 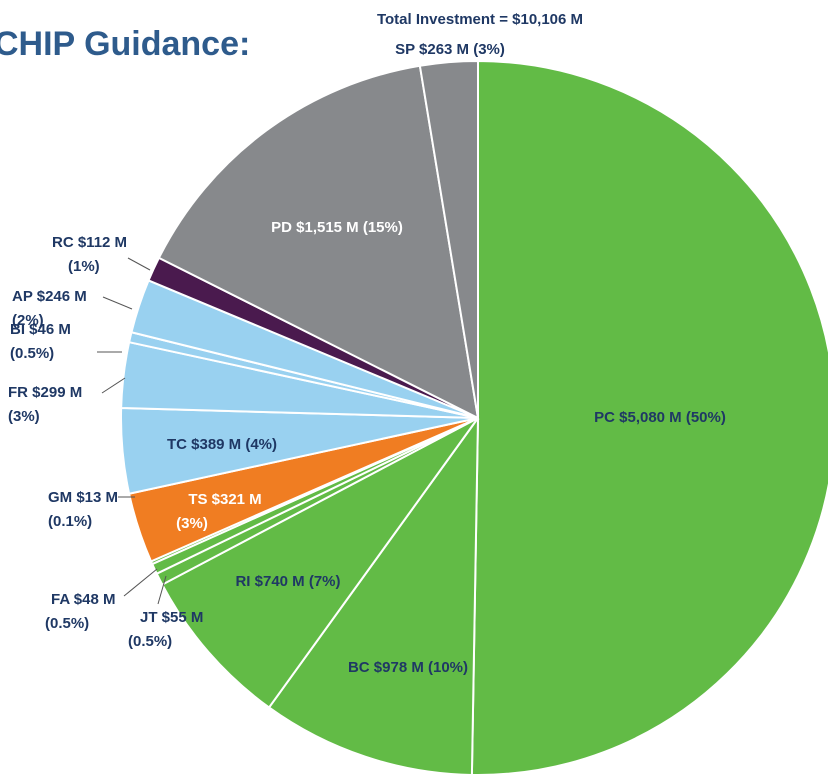 What do you see at coordinates (70, 521) in the screenshot?
I see `slice-label: (0.1%)` at bounding box center [70, 521].